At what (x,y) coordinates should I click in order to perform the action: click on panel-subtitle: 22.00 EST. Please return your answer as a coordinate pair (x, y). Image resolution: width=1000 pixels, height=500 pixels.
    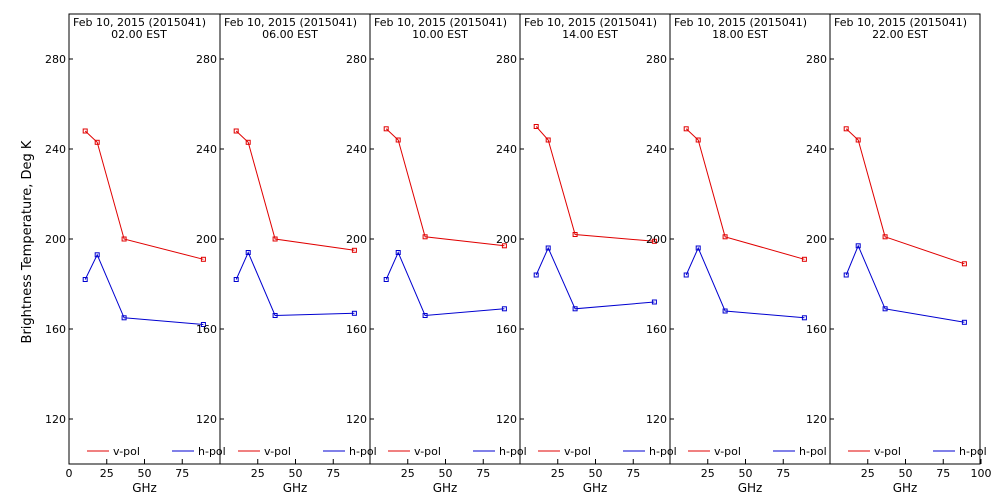
    Looking at the image, I should click on (900, 34).